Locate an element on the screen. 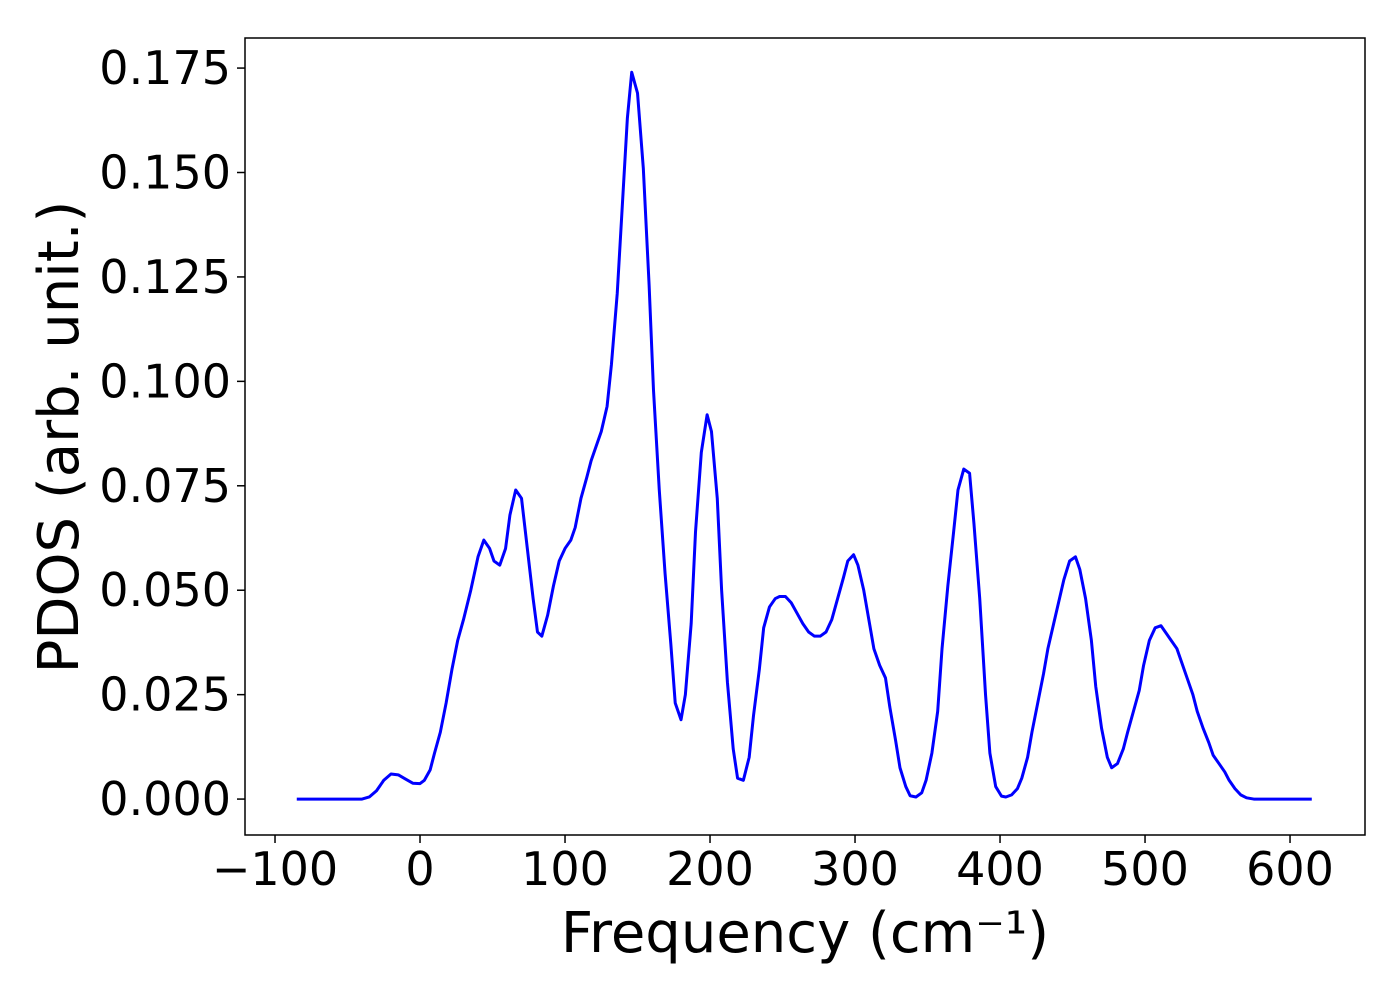 The image size is (1400, 1000). y-tick-label: 0.075 is located at coordinates (165, 486).